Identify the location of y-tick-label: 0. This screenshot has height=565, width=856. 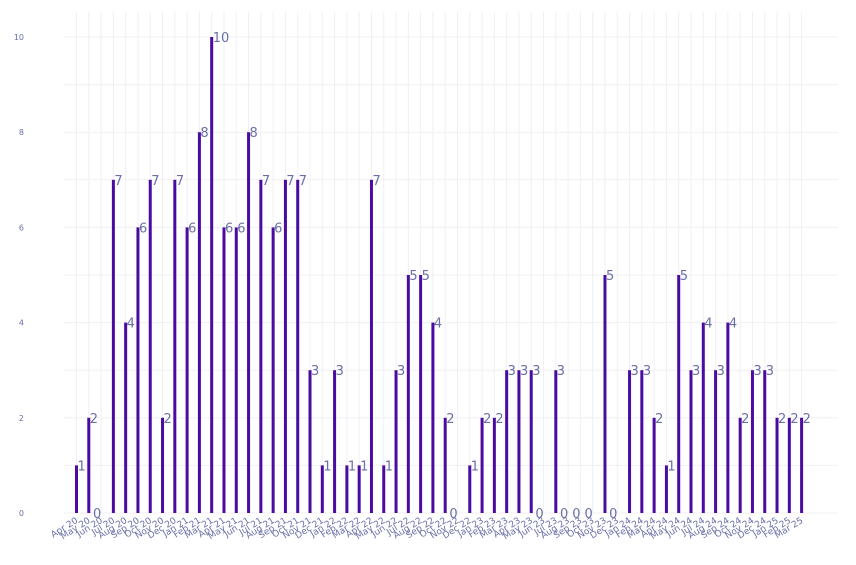
(21, 513).